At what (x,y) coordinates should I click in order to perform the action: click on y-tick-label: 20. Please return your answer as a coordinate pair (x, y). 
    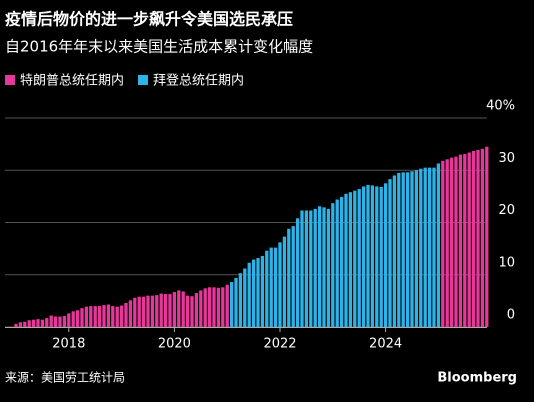
    Looking at the image, I should click on (506, 210).